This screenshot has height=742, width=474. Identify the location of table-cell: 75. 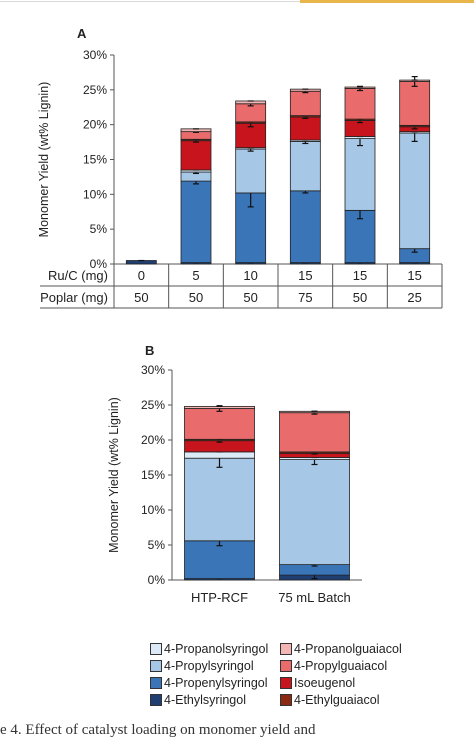
(305, 297).